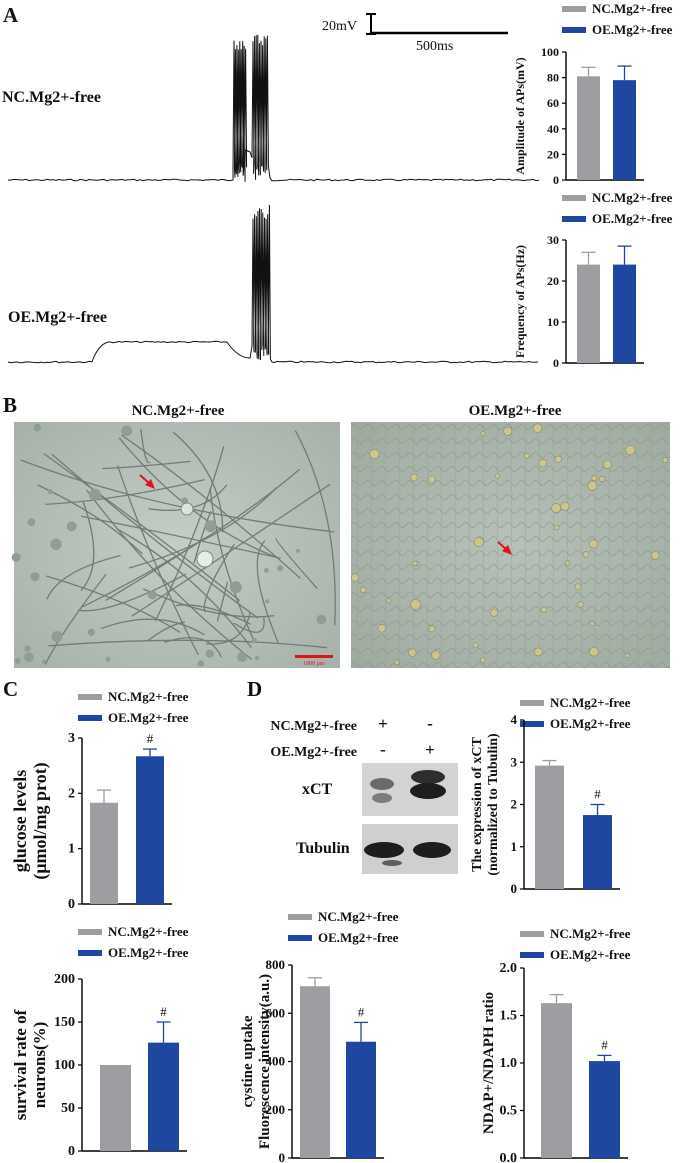  Describe the element at coordinates (430, 723) in the screenshot. I see `wb-lane2-nc-sign: -` at that location.